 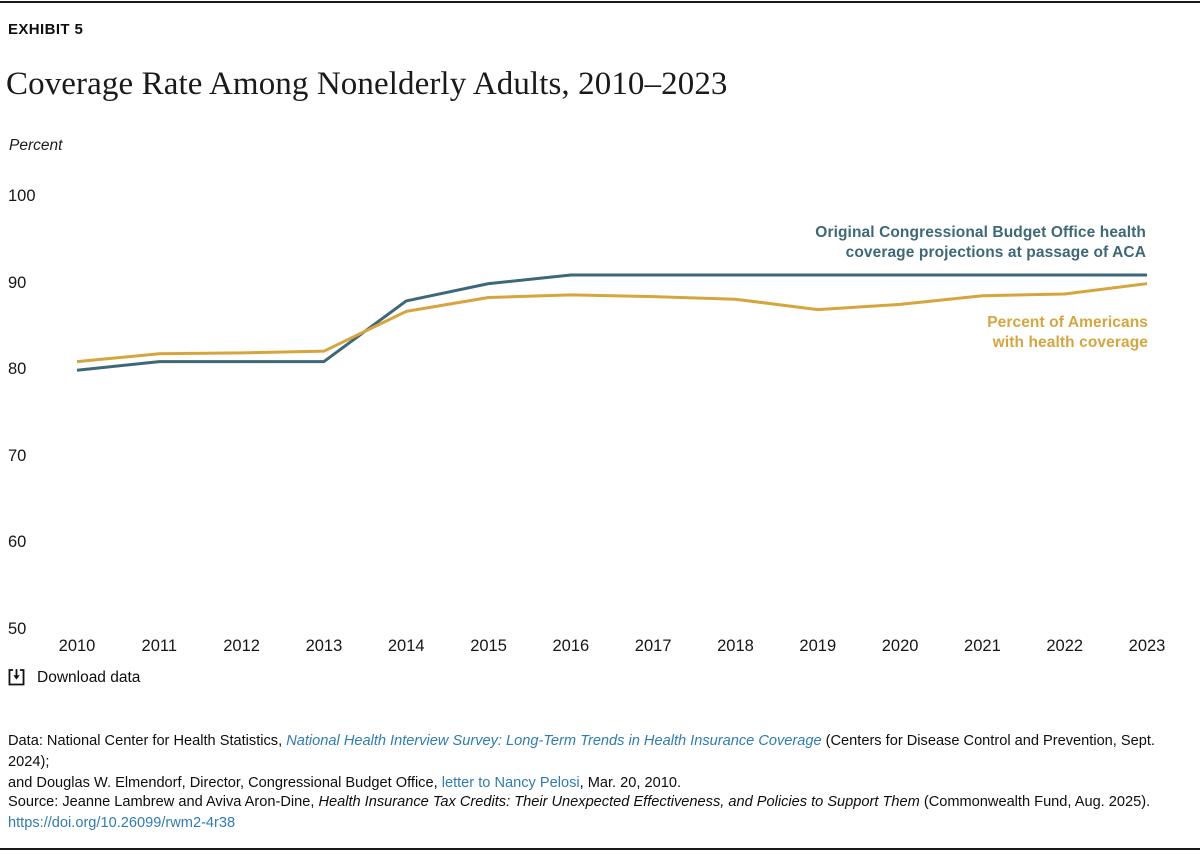 I want to click on x-axis-tick-label: 2016, so click(x=571, y=646).